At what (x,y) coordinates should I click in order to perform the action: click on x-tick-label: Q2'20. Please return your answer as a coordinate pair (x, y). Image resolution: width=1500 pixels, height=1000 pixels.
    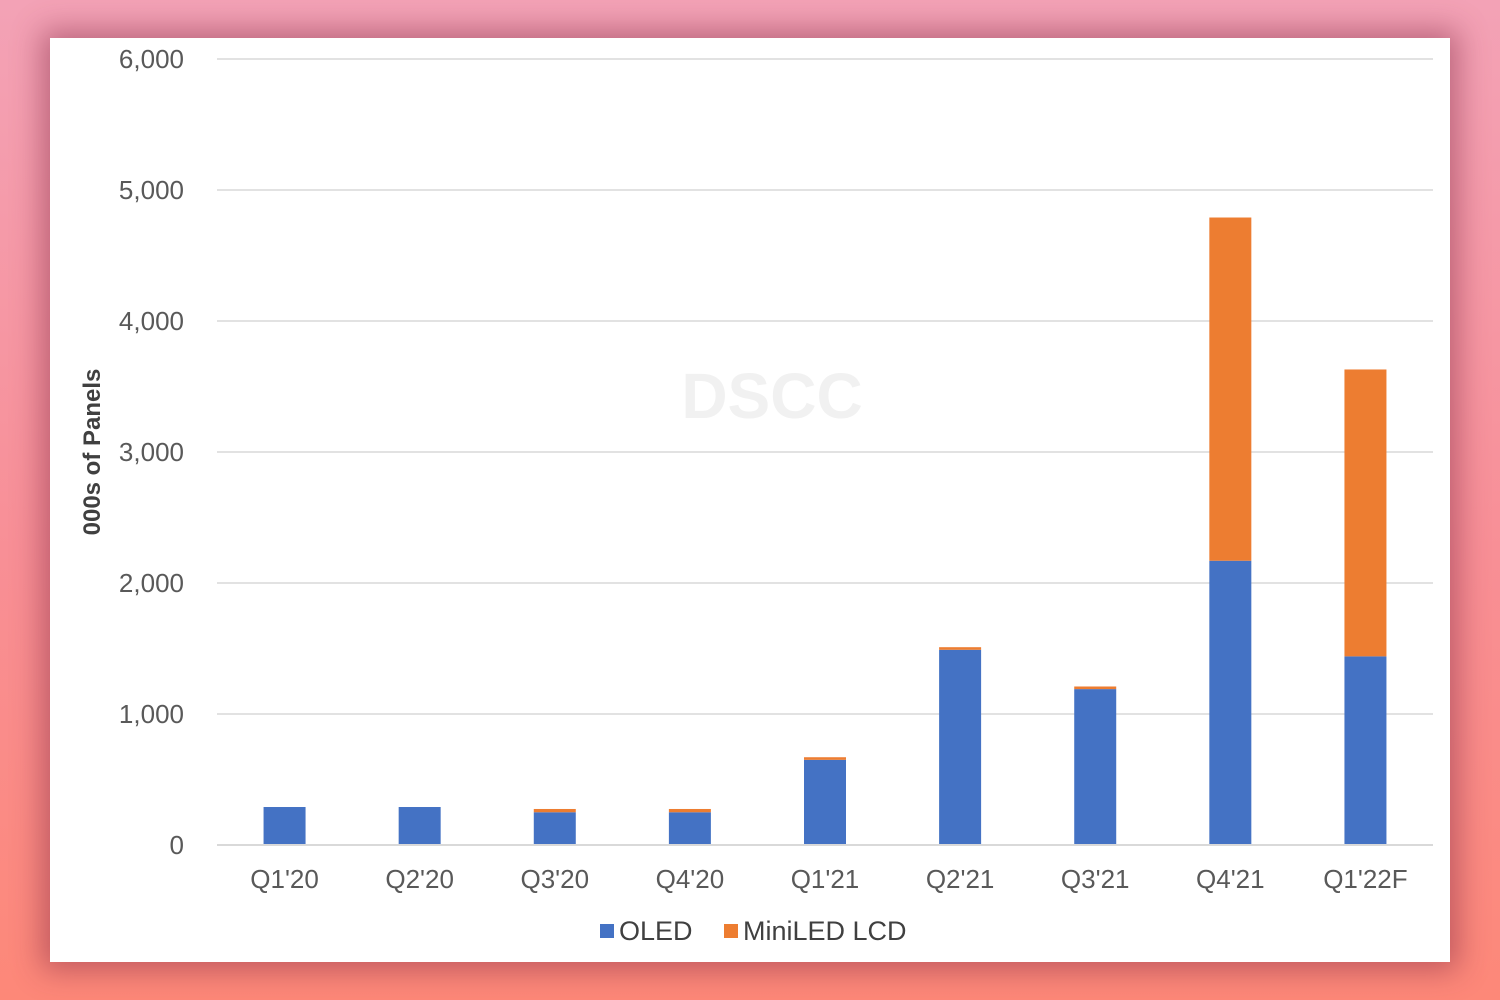
    Looking at the image, I should click on (419, 879).